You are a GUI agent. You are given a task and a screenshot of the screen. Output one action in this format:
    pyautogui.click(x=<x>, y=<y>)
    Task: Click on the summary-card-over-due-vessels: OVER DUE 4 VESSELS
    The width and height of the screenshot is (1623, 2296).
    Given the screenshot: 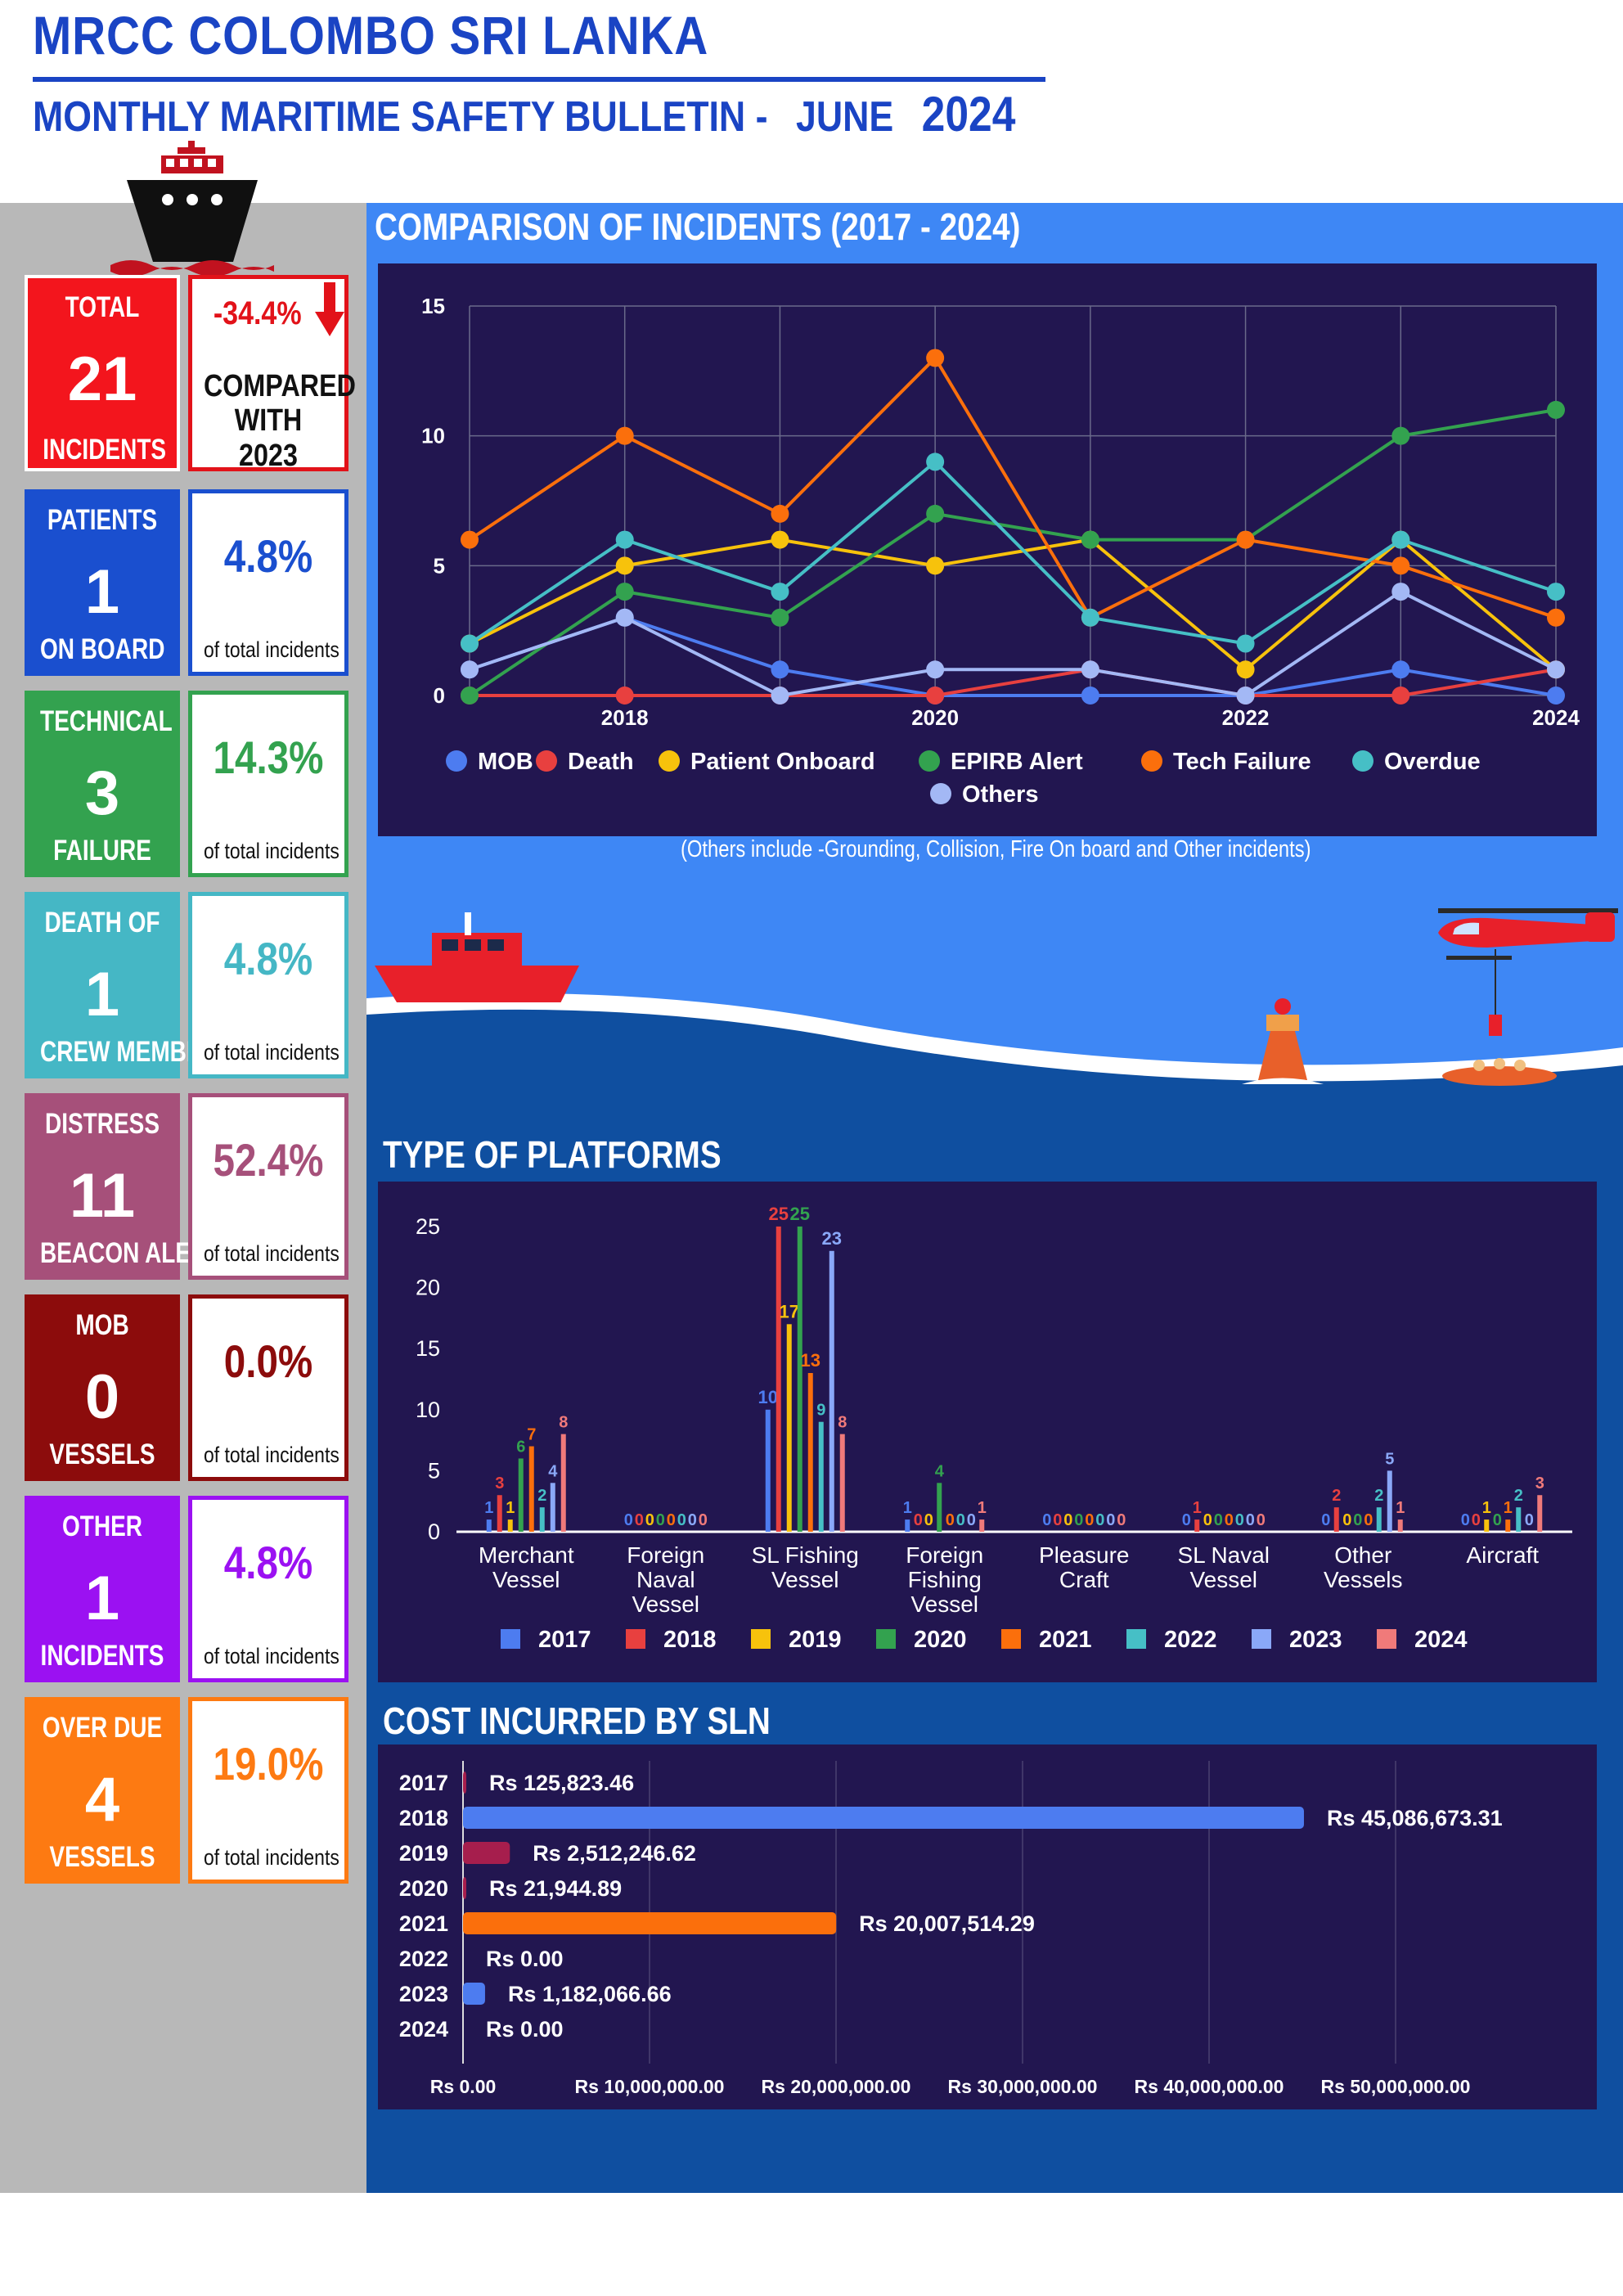 What is the action you would take?
    pyautogui.click(x=102, y=1790)
    